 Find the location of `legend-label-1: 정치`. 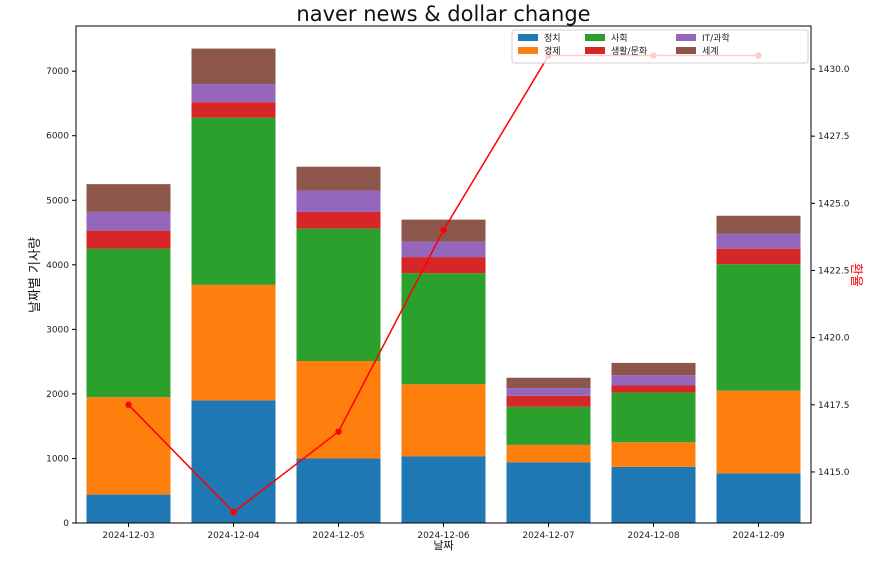

legend-label-1: 정치 is located at coordinates (552, 38).